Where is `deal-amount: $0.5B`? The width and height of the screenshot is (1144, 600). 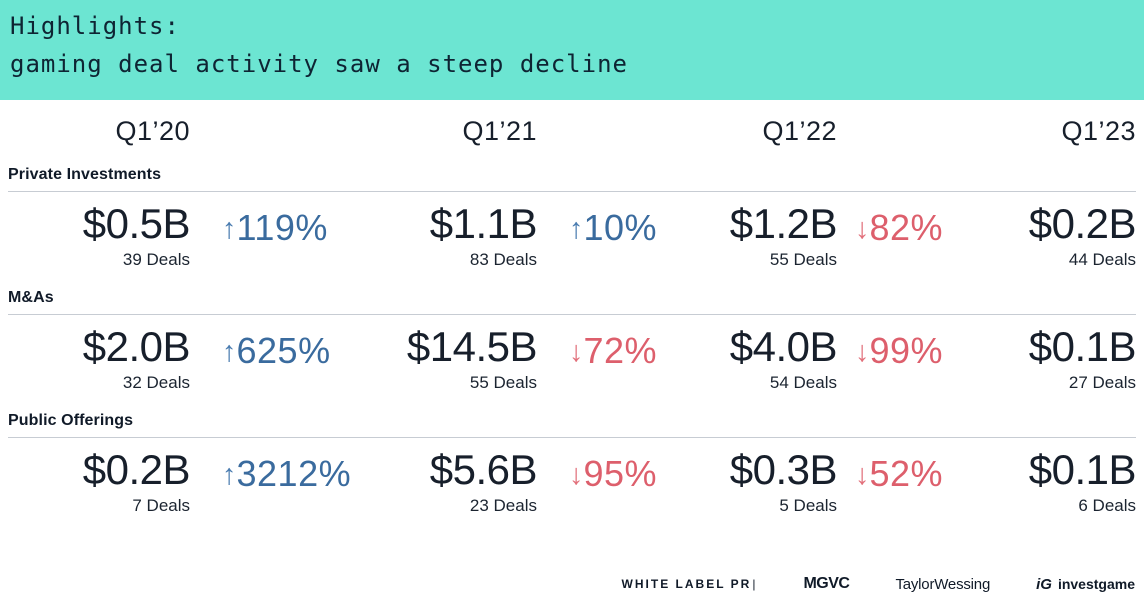
deal-amount: $0.5B is located at coordinates (136, 223).